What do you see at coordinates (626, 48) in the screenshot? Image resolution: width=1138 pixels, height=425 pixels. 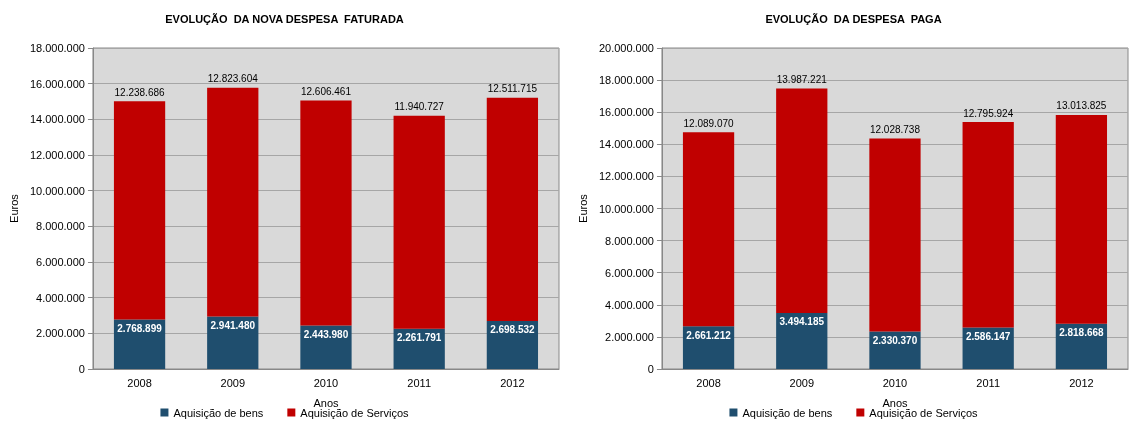 I see `y-tick-label: 20.000.000` at bounding box center [626, 48].